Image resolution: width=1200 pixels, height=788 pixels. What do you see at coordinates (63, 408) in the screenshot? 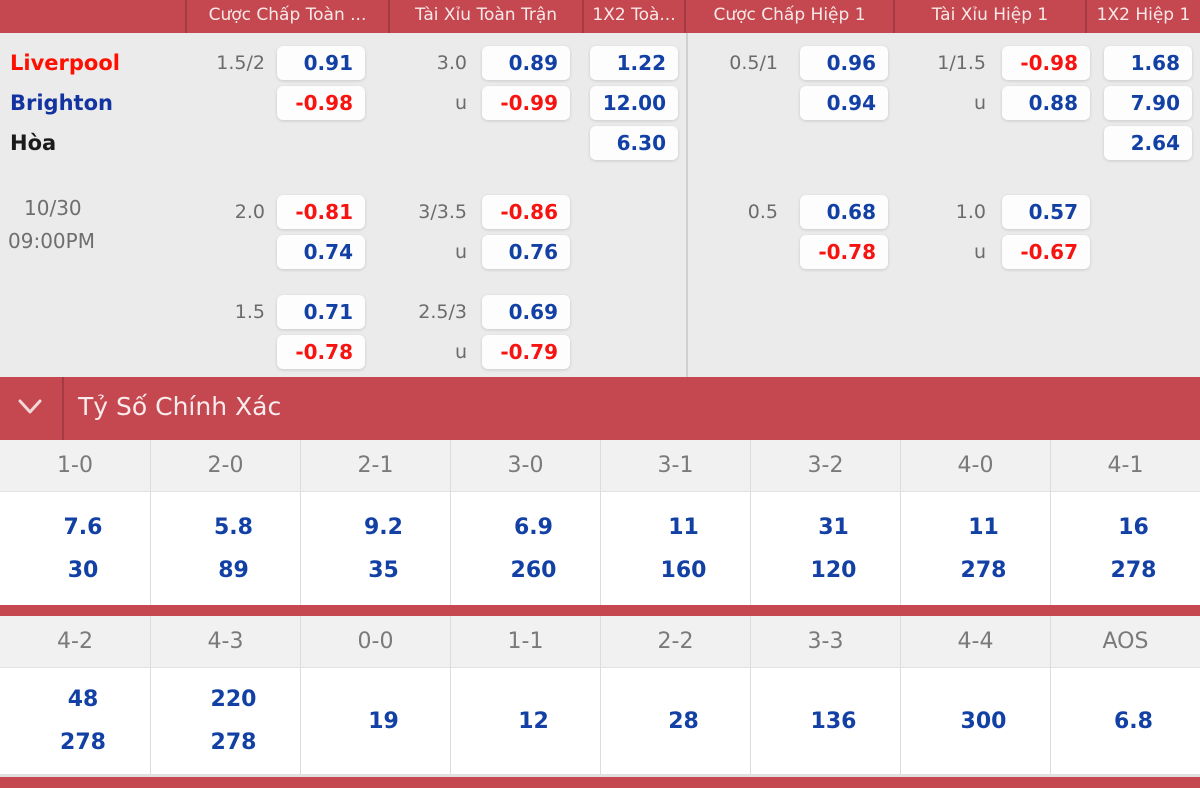
I see `section-bar-divider` at bounding box center [63, 408].